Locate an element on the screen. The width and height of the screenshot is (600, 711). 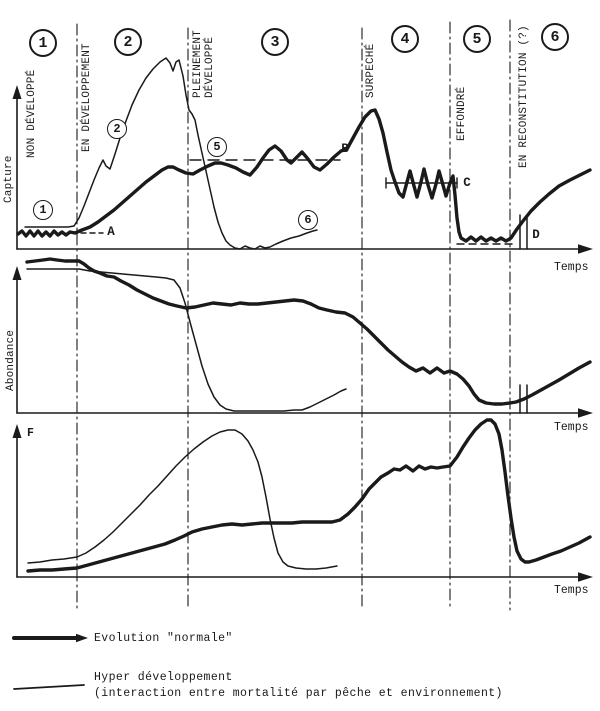
phase-badge-3: 3 is located at coordinates (275, 42).